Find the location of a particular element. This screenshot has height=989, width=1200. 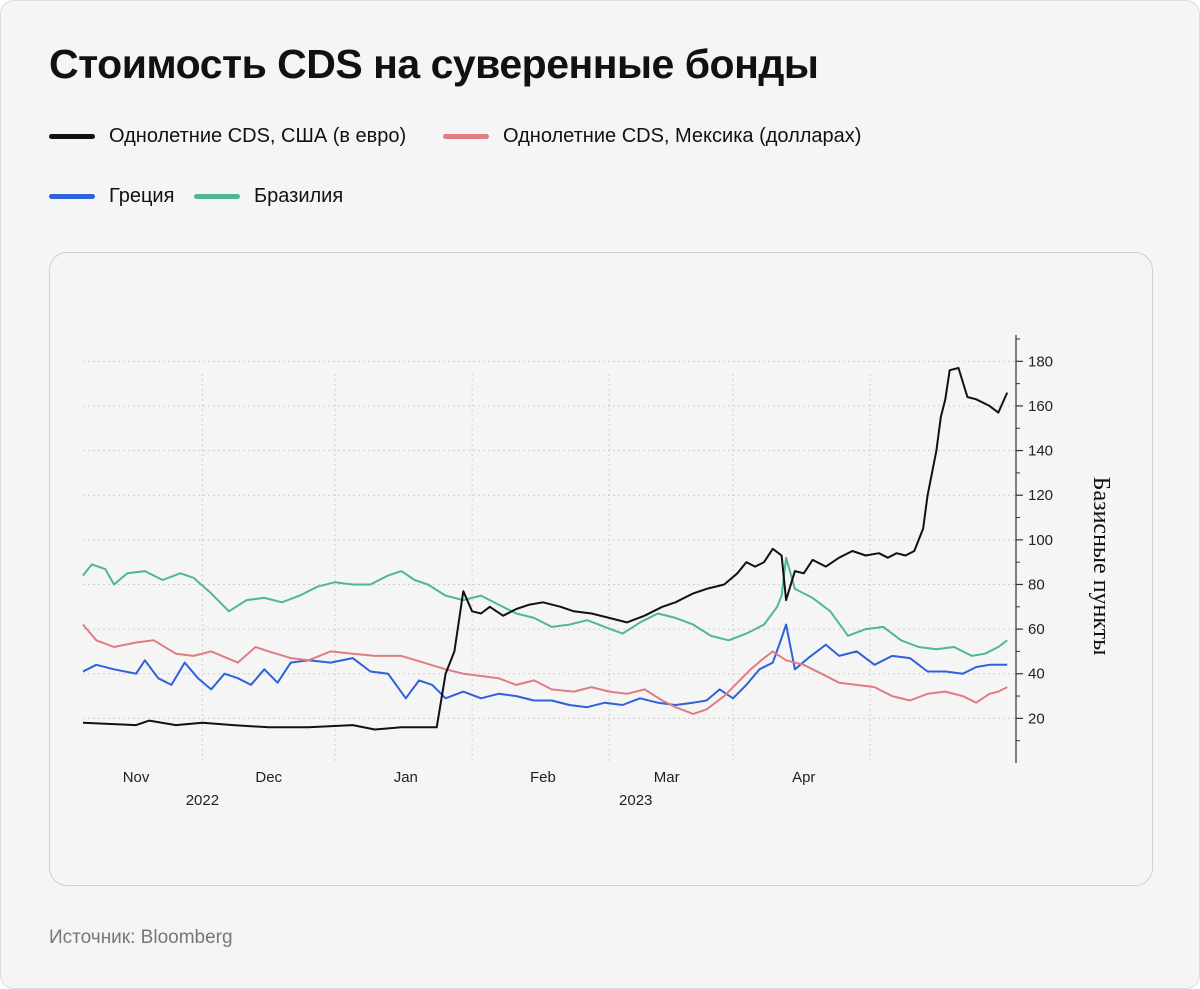

legend-label-usa: Однолетние CDS, США (в евро) is located at coordinates (258, 135).